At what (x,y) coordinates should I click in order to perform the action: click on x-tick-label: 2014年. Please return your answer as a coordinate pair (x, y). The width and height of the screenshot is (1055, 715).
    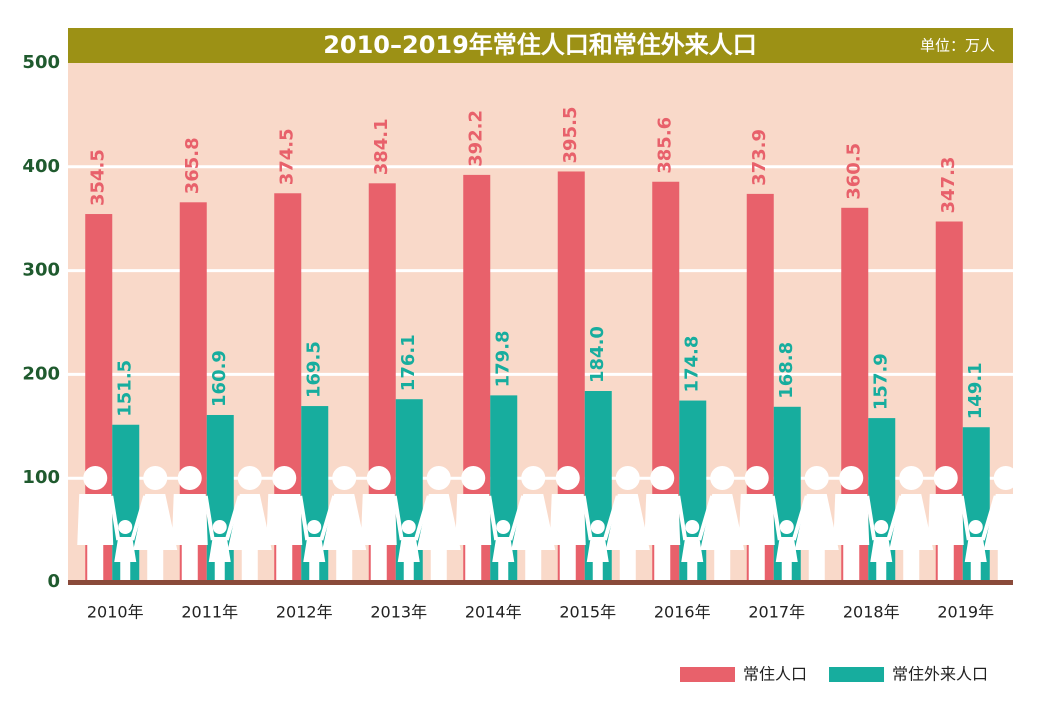
    Looking at the image, I should click on (493, 612).